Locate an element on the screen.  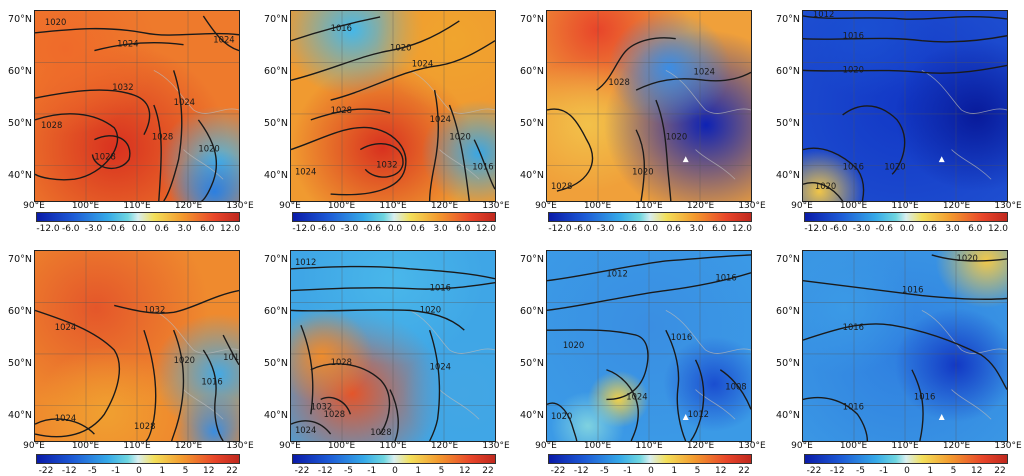
colorbar-tick-label: -3.0 is located at coordinates (349, 229).